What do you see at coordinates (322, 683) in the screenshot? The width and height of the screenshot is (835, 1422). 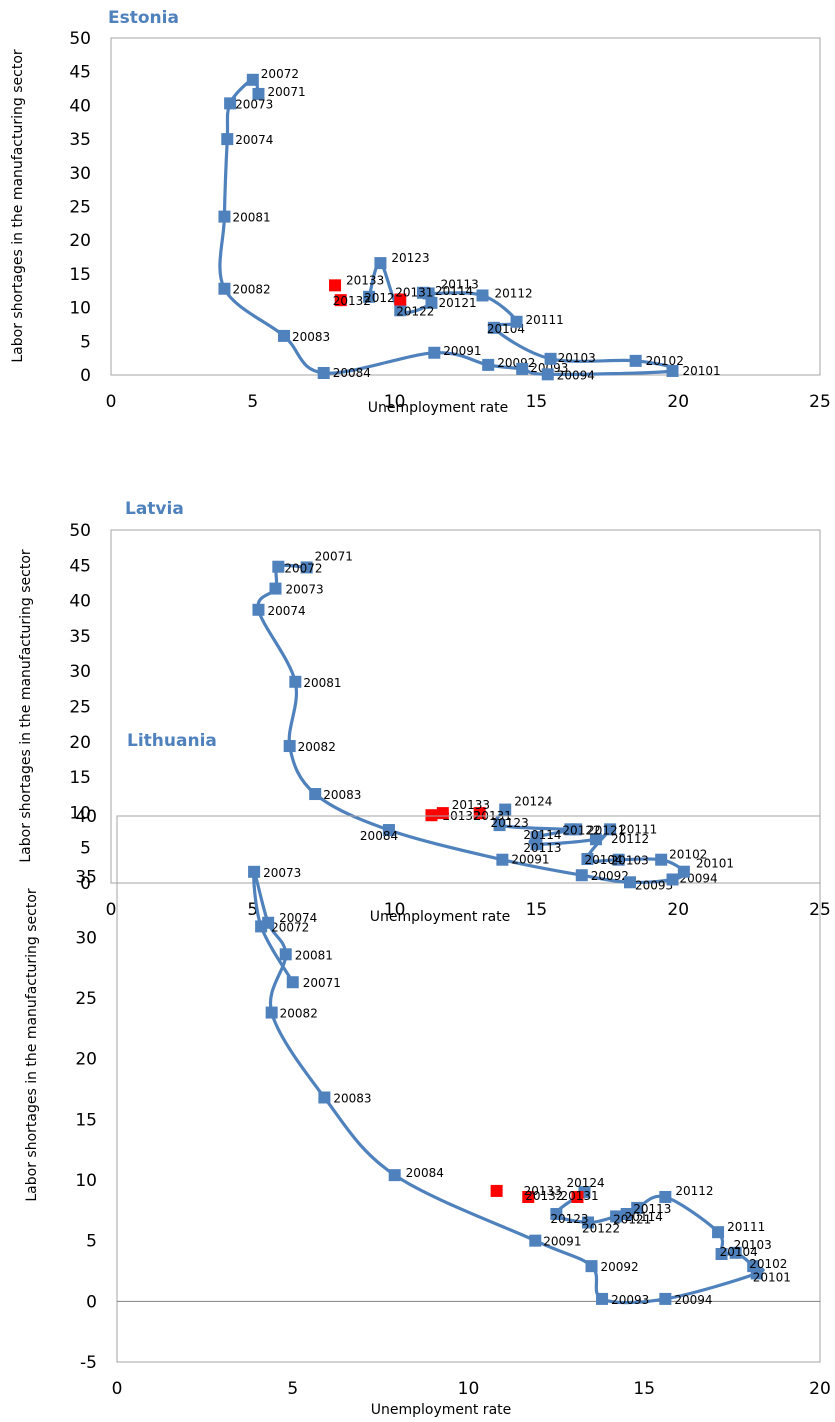 I see `data-point-label: 20081` at bounding box center [322, 683].